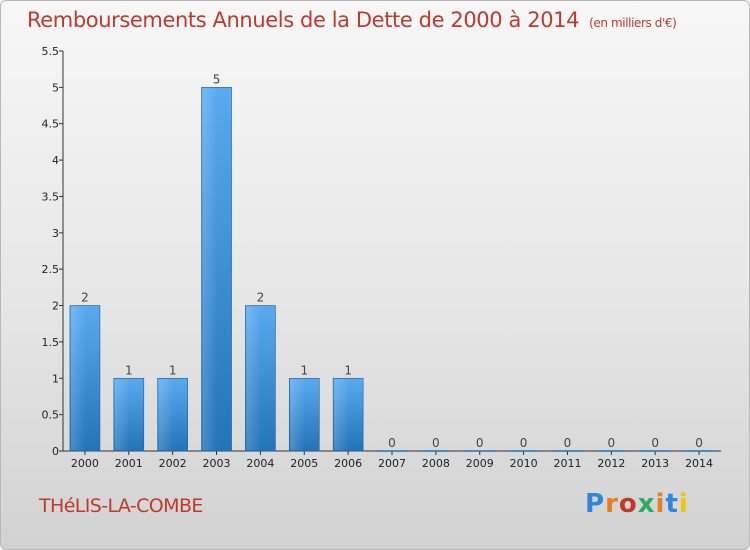  Describe the element at coordinates (55, 87) in the screenshot. I see `y-tick-label: 5` at that location.